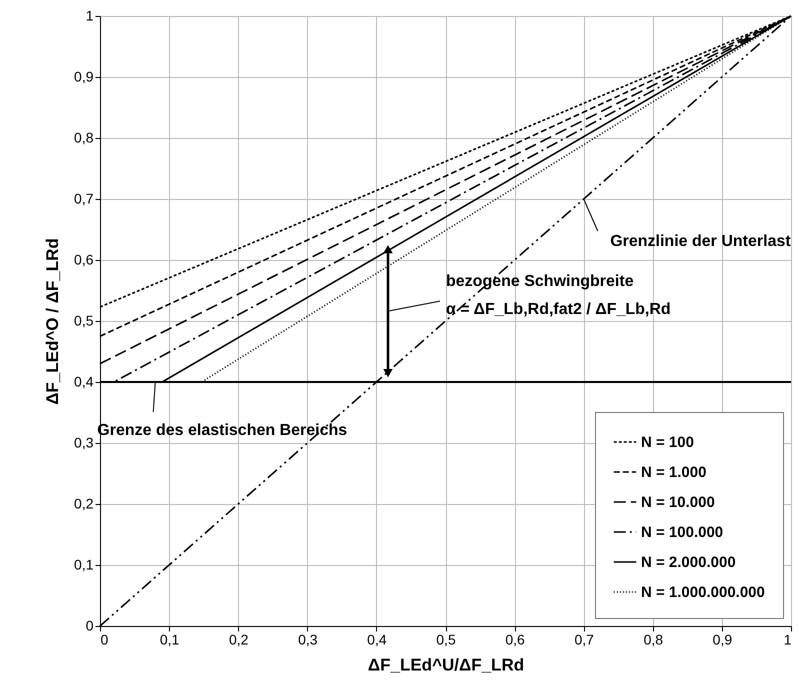 Image resolution: width=798 pixels, height=697 pixels. What do you see at coordinates (540, 281) in the screenshot?
I see `annotation: bezogene Schwingbreite` at bounding box center [540, 281].